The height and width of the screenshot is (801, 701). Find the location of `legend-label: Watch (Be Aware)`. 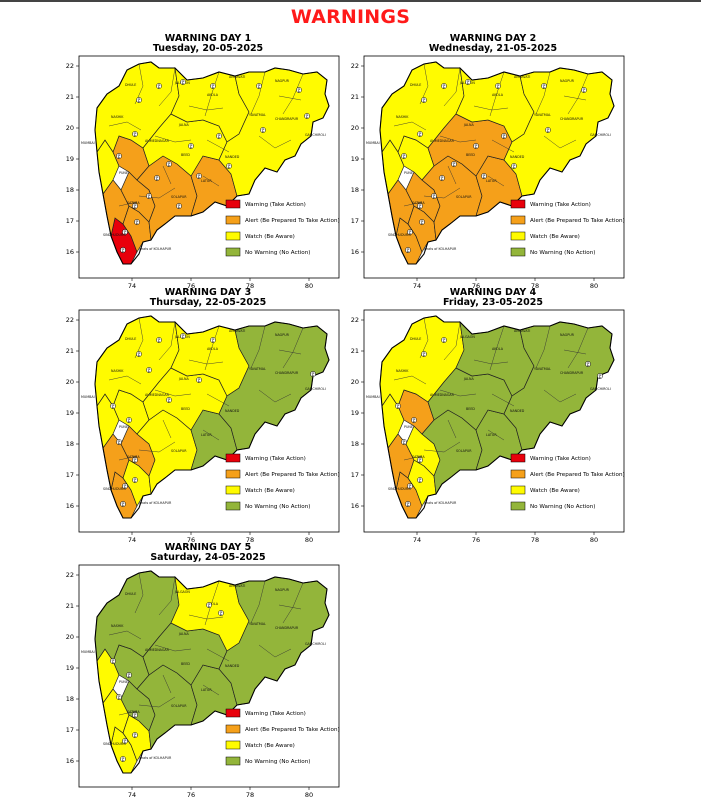

legend-label: Watch (Be Aware) is located at coordinates (555, 491).